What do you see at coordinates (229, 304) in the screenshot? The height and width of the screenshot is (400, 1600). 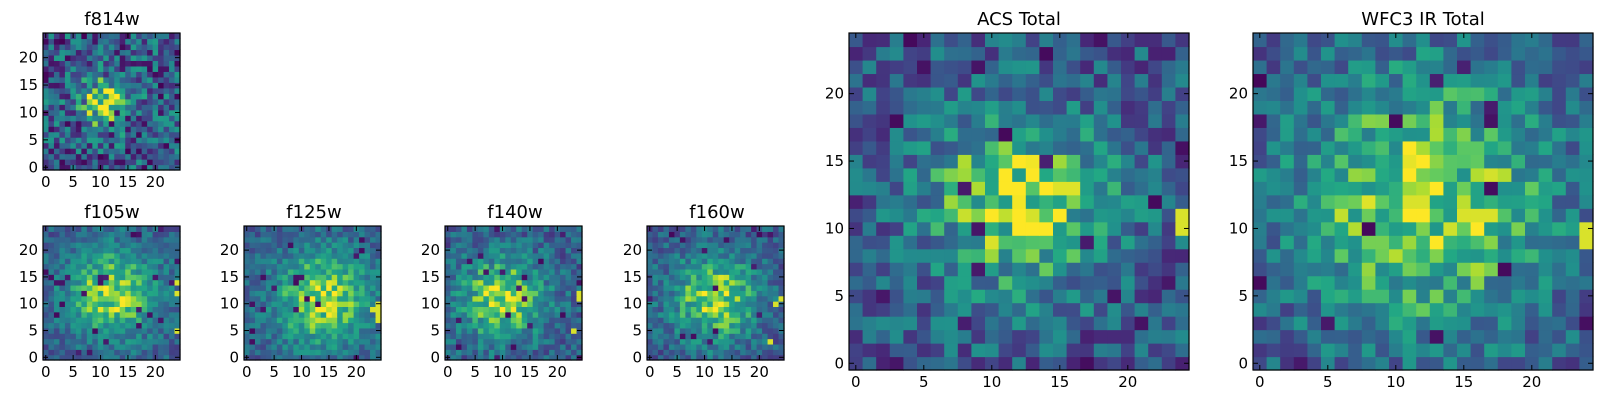 I see `y-tick-label: 10` at bounding box center [229, 304].